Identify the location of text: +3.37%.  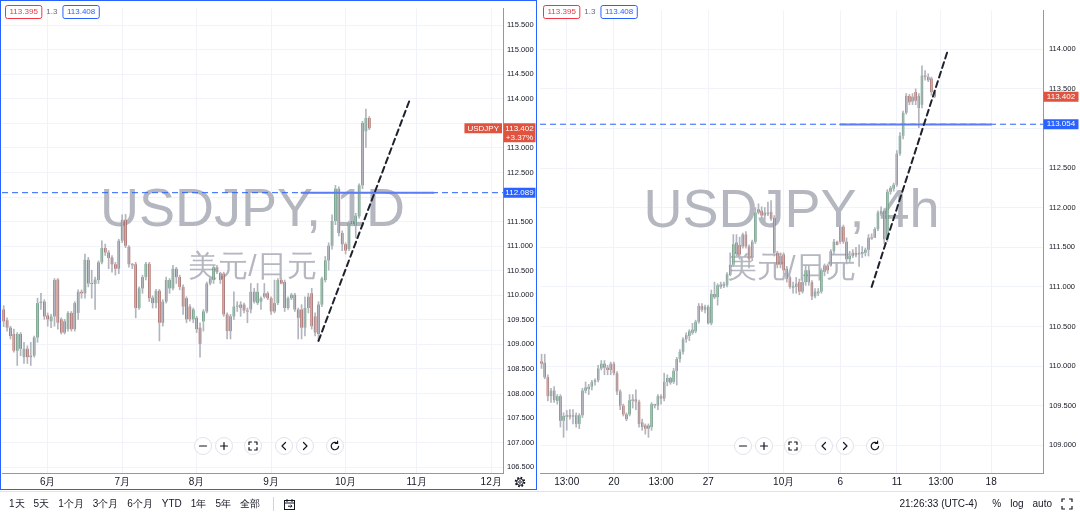
(519, 137).